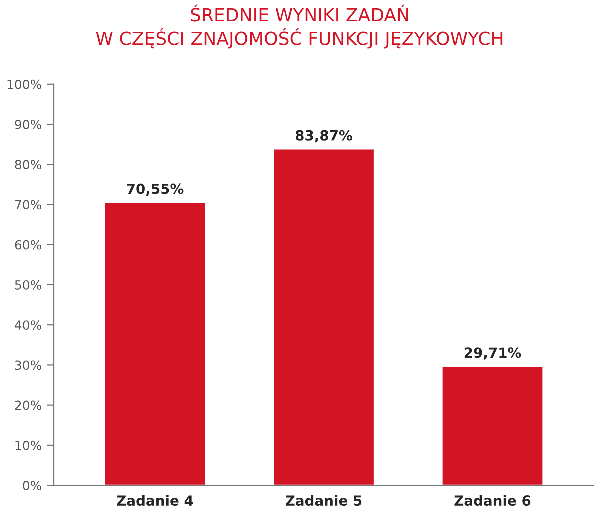  Describe the element at coordinates (299, 26) in the screenshot. I see `chart-title: ŚREDNIE WYNIKI ZADAŃ W CZĘŚCI ZNAJOMOŚĆ FUNKCJI JĘZYKOWYCH` at that location.